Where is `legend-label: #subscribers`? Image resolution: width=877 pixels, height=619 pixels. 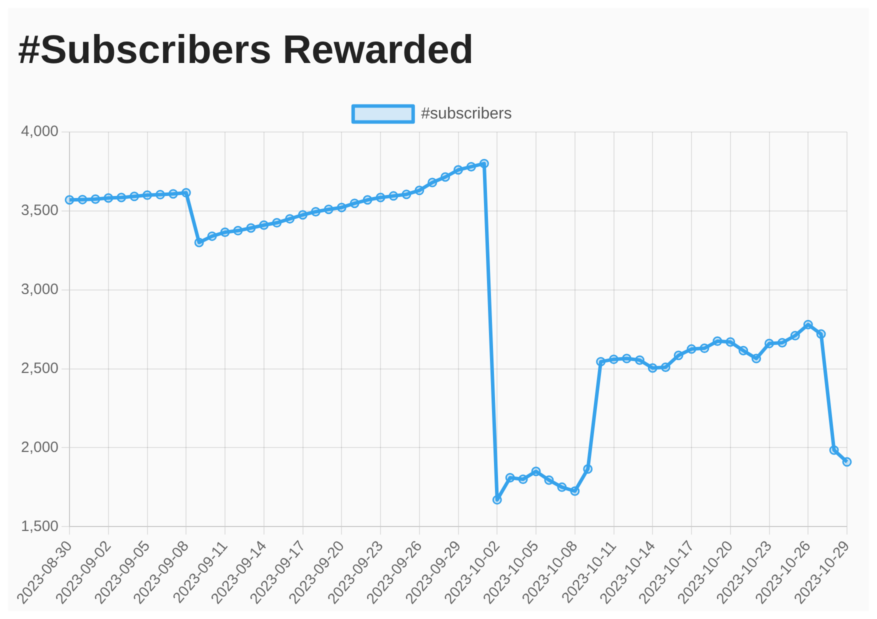 legend-label: #subscribers is located at coordinates (466, 113).